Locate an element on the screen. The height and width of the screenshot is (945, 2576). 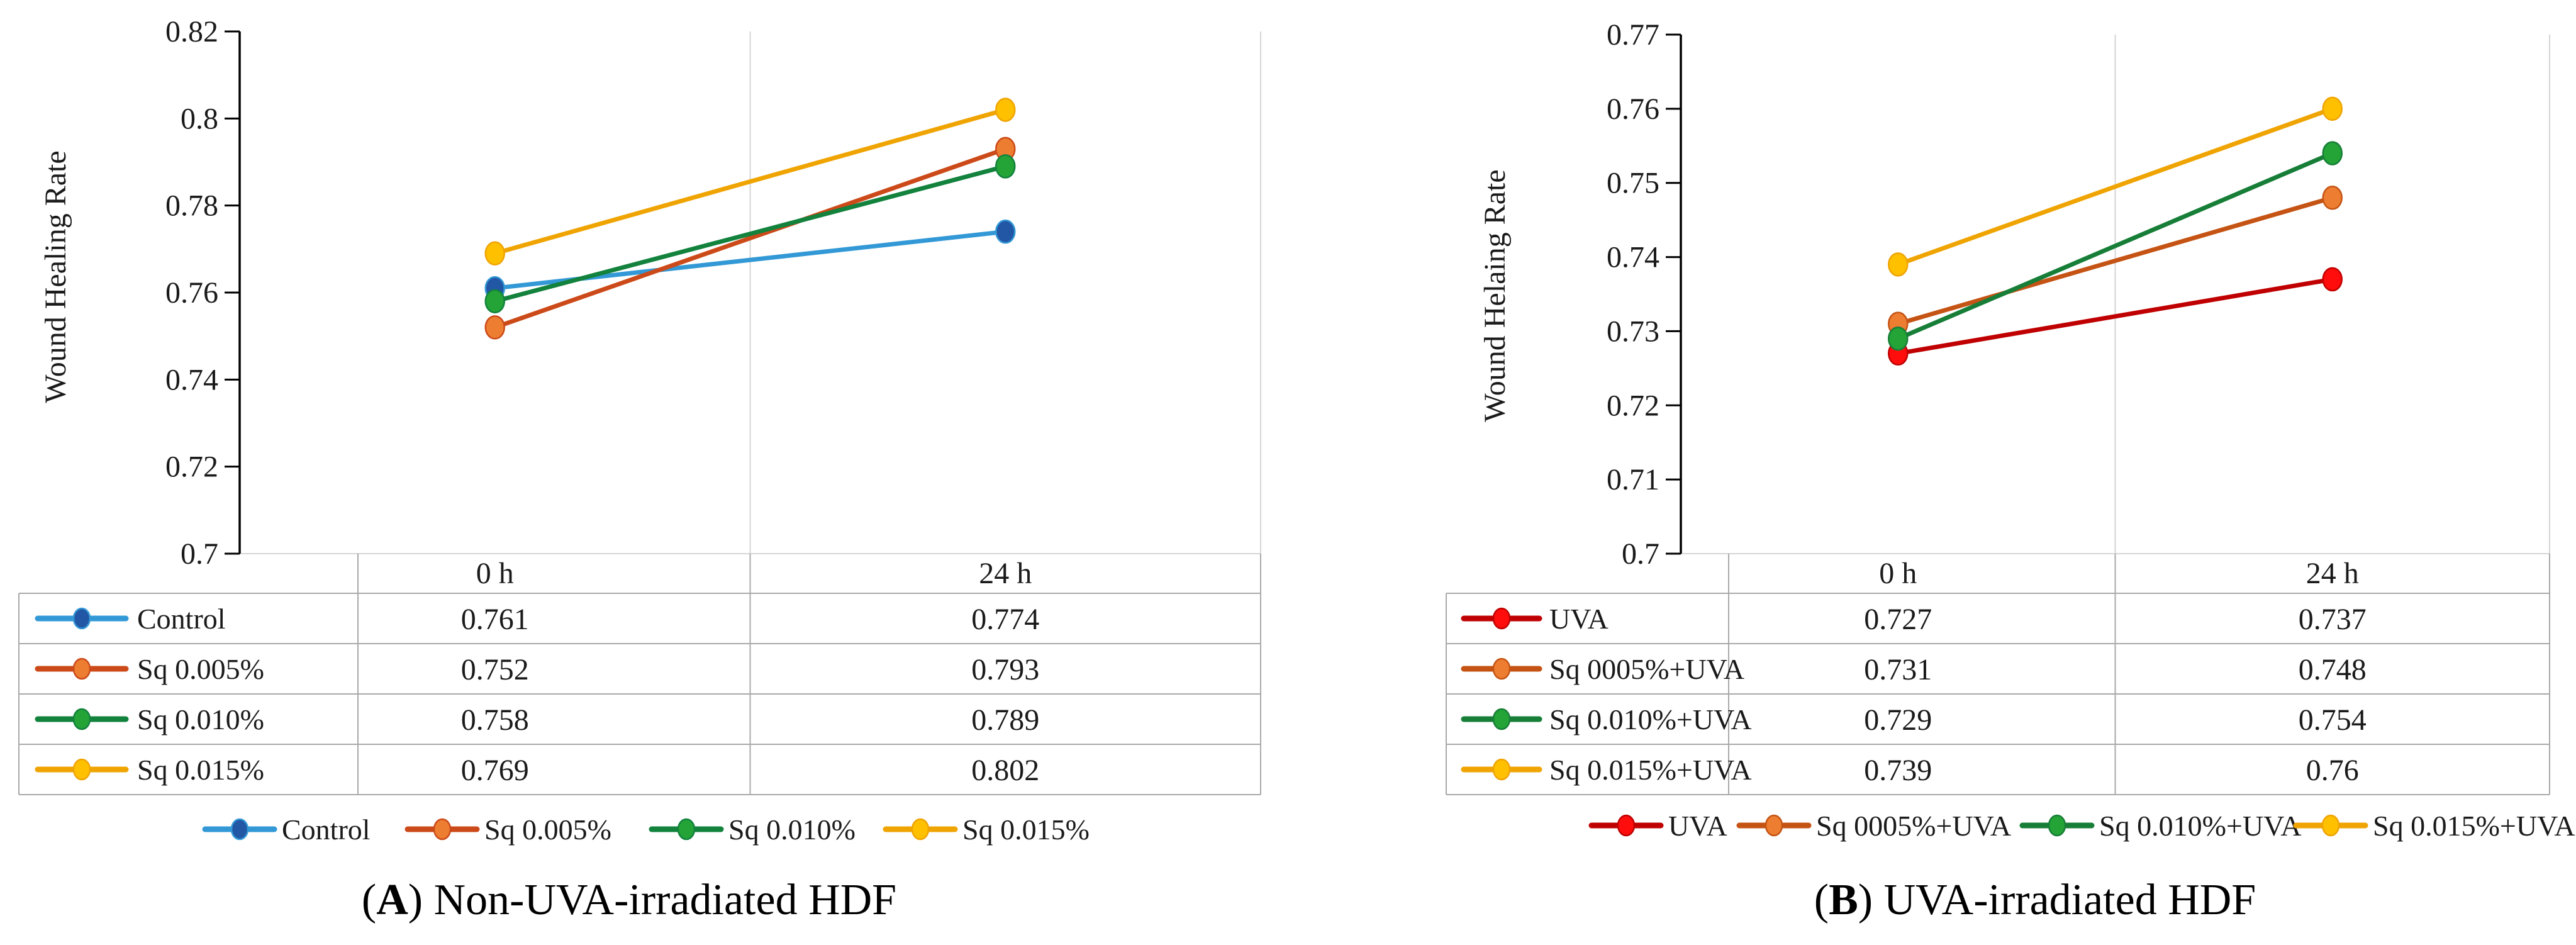
series-marker-control is located at coordinates (1005, 231).